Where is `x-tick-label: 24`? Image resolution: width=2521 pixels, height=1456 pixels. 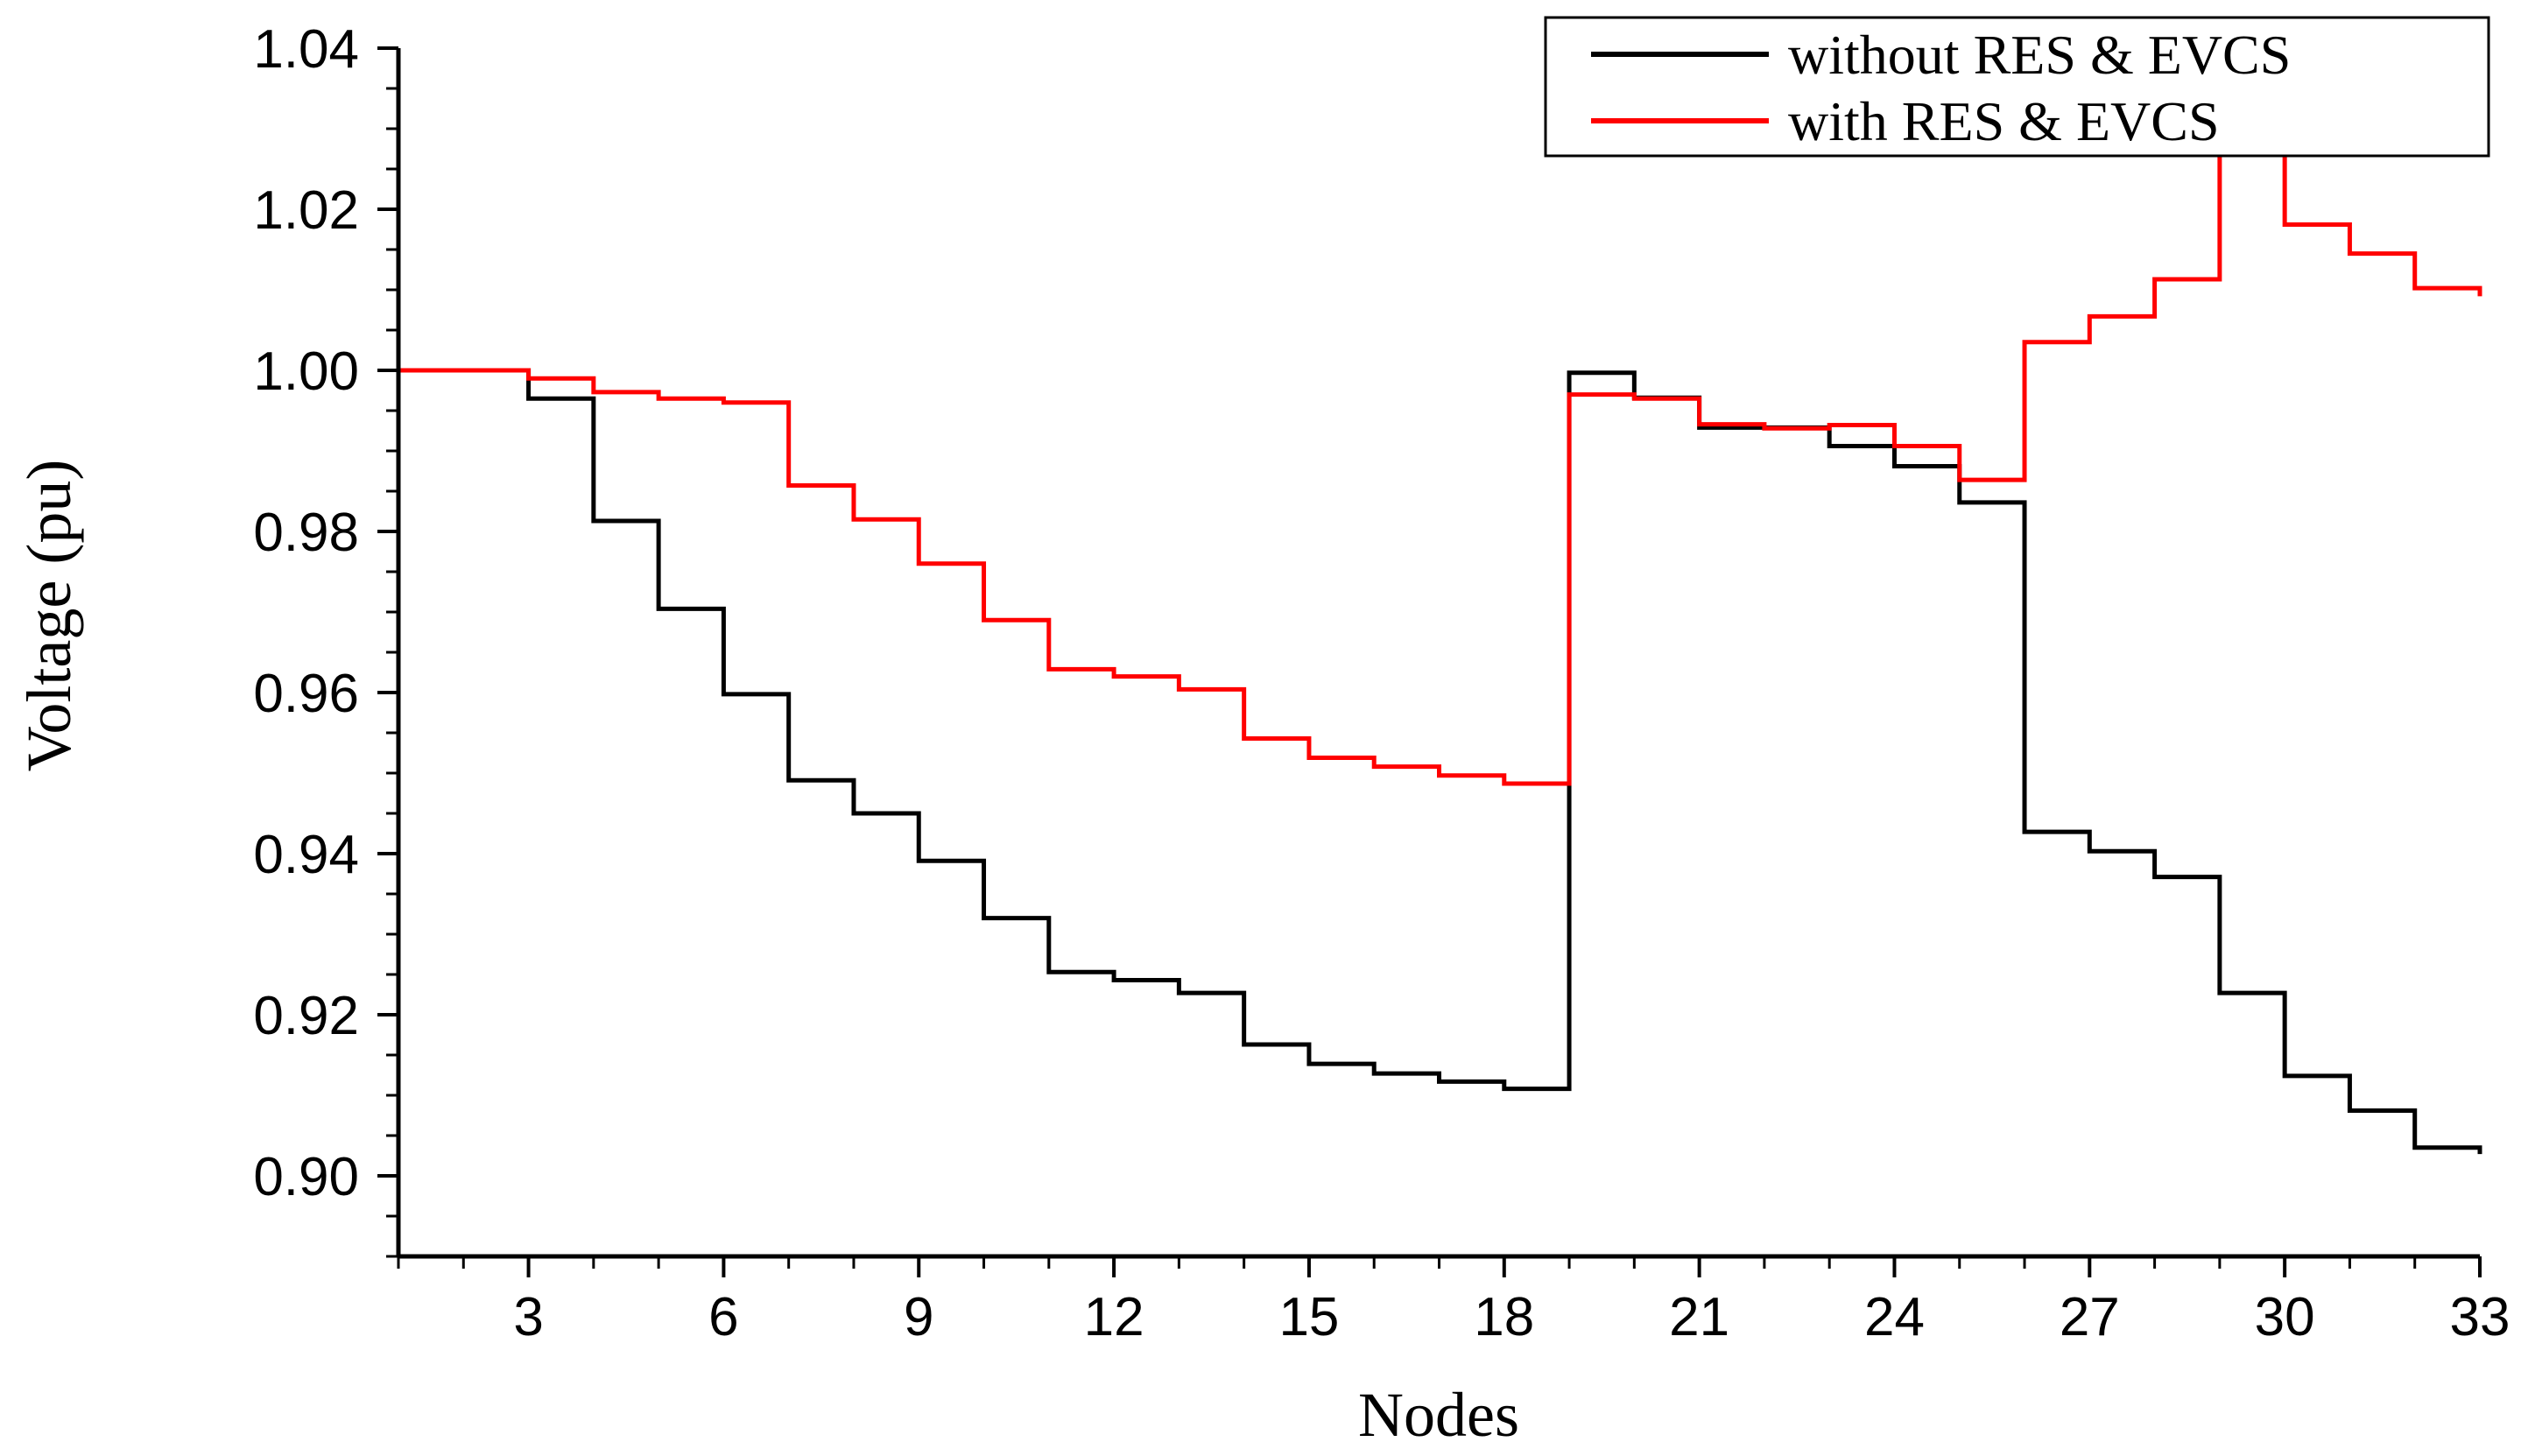
x-tick-label: 24 is located at coordinates (1894, 1317).